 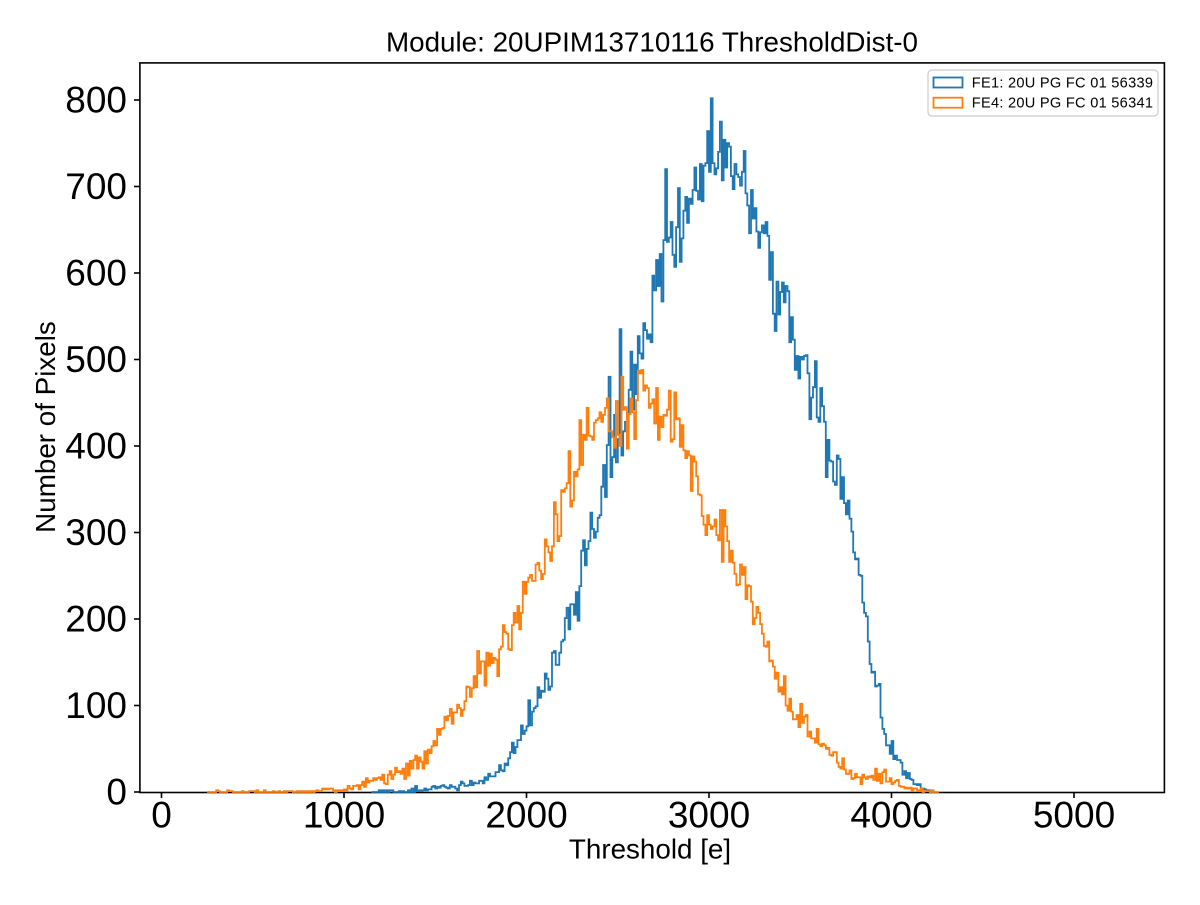 What do you see at coordinates (45, 427) in the screenshot?
I see `svg-text: Number of Pixels` at bounding box center [45, 427].